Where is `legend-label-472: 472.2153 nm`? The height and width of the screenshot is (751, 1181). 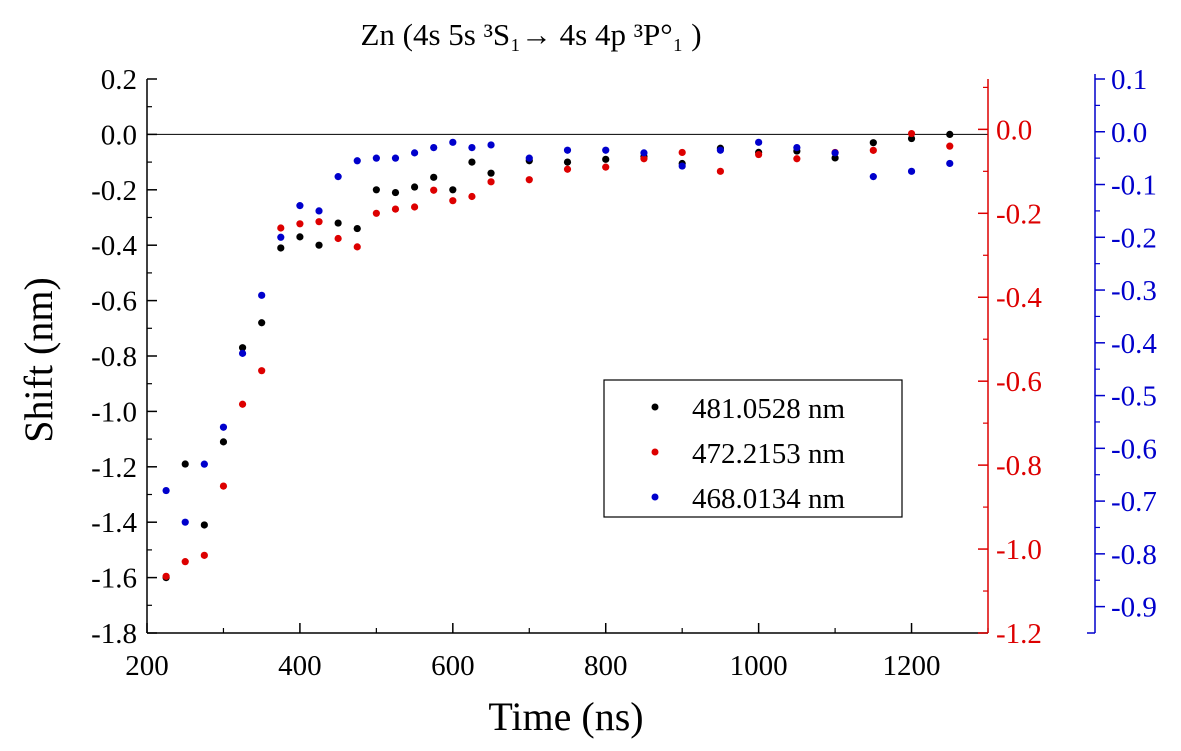
legend-label-472: 472.2153 nm is located at coordinates (769, 454).